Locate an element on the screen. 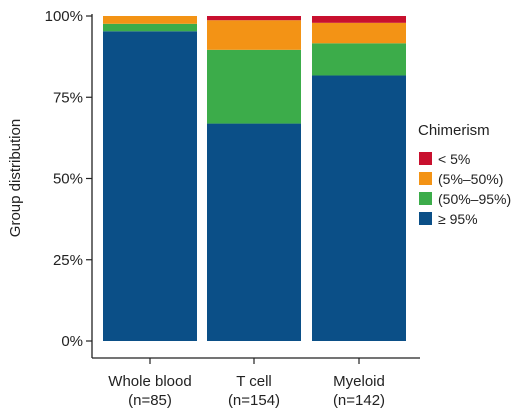 Image resolution: width=520 pixels, height=412 pixels. x-tick-label: T cell is located at coordinates (254, 381).